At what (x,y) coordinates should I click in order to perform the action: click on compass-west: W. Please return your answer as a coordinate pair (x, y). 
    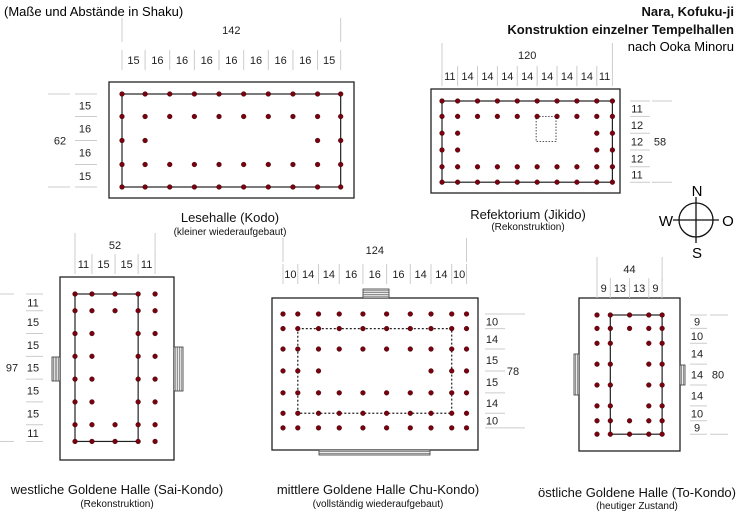
    Looking at the image, I should click on (666, 221).